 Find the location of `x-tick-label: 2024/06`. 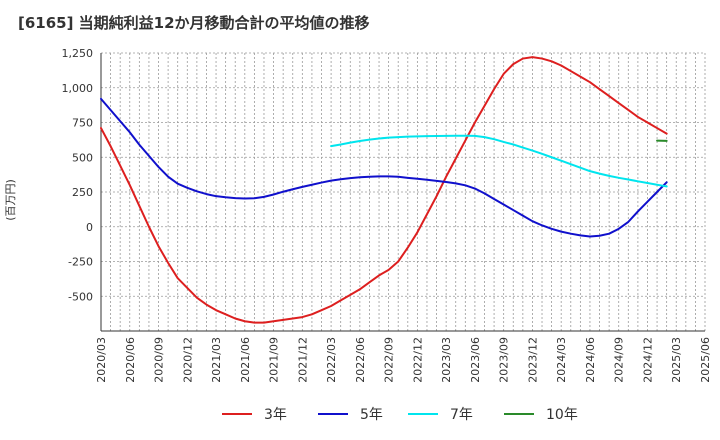

x-tick-label: 2024/06 is located at coordinates (590, 360).